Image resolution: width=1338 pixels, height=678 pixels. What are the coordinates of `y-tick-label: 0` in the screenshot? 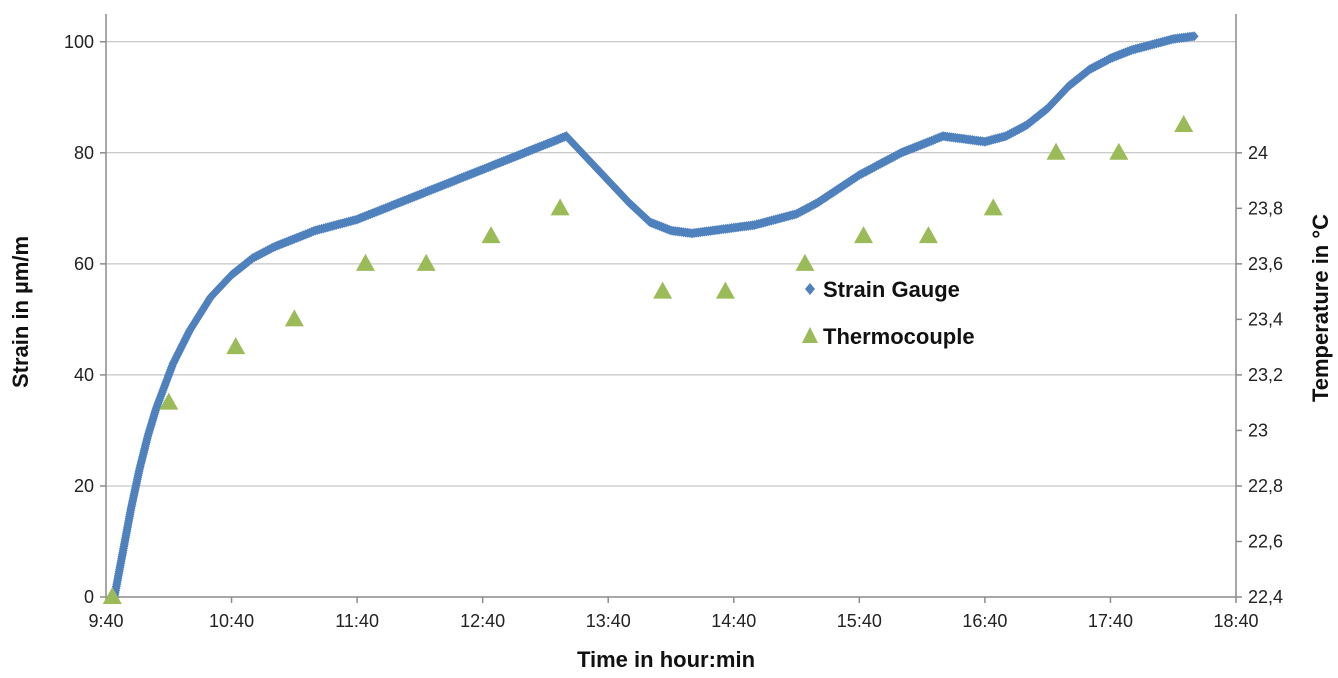 It's located at (89, 597).